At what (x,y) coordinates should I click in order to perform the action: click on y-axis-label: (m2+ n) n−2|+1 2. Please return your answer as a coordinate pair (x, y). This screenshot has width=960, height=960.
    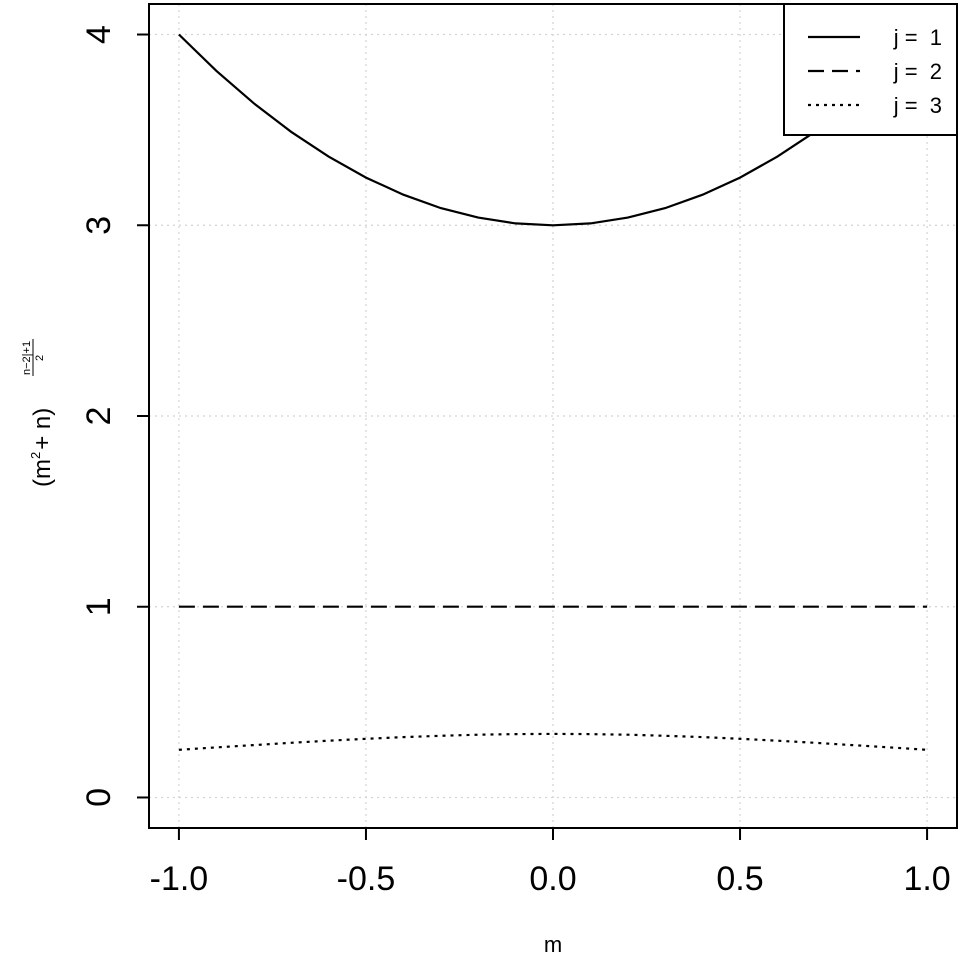
    Looking at the image, I should click on (38, 413).